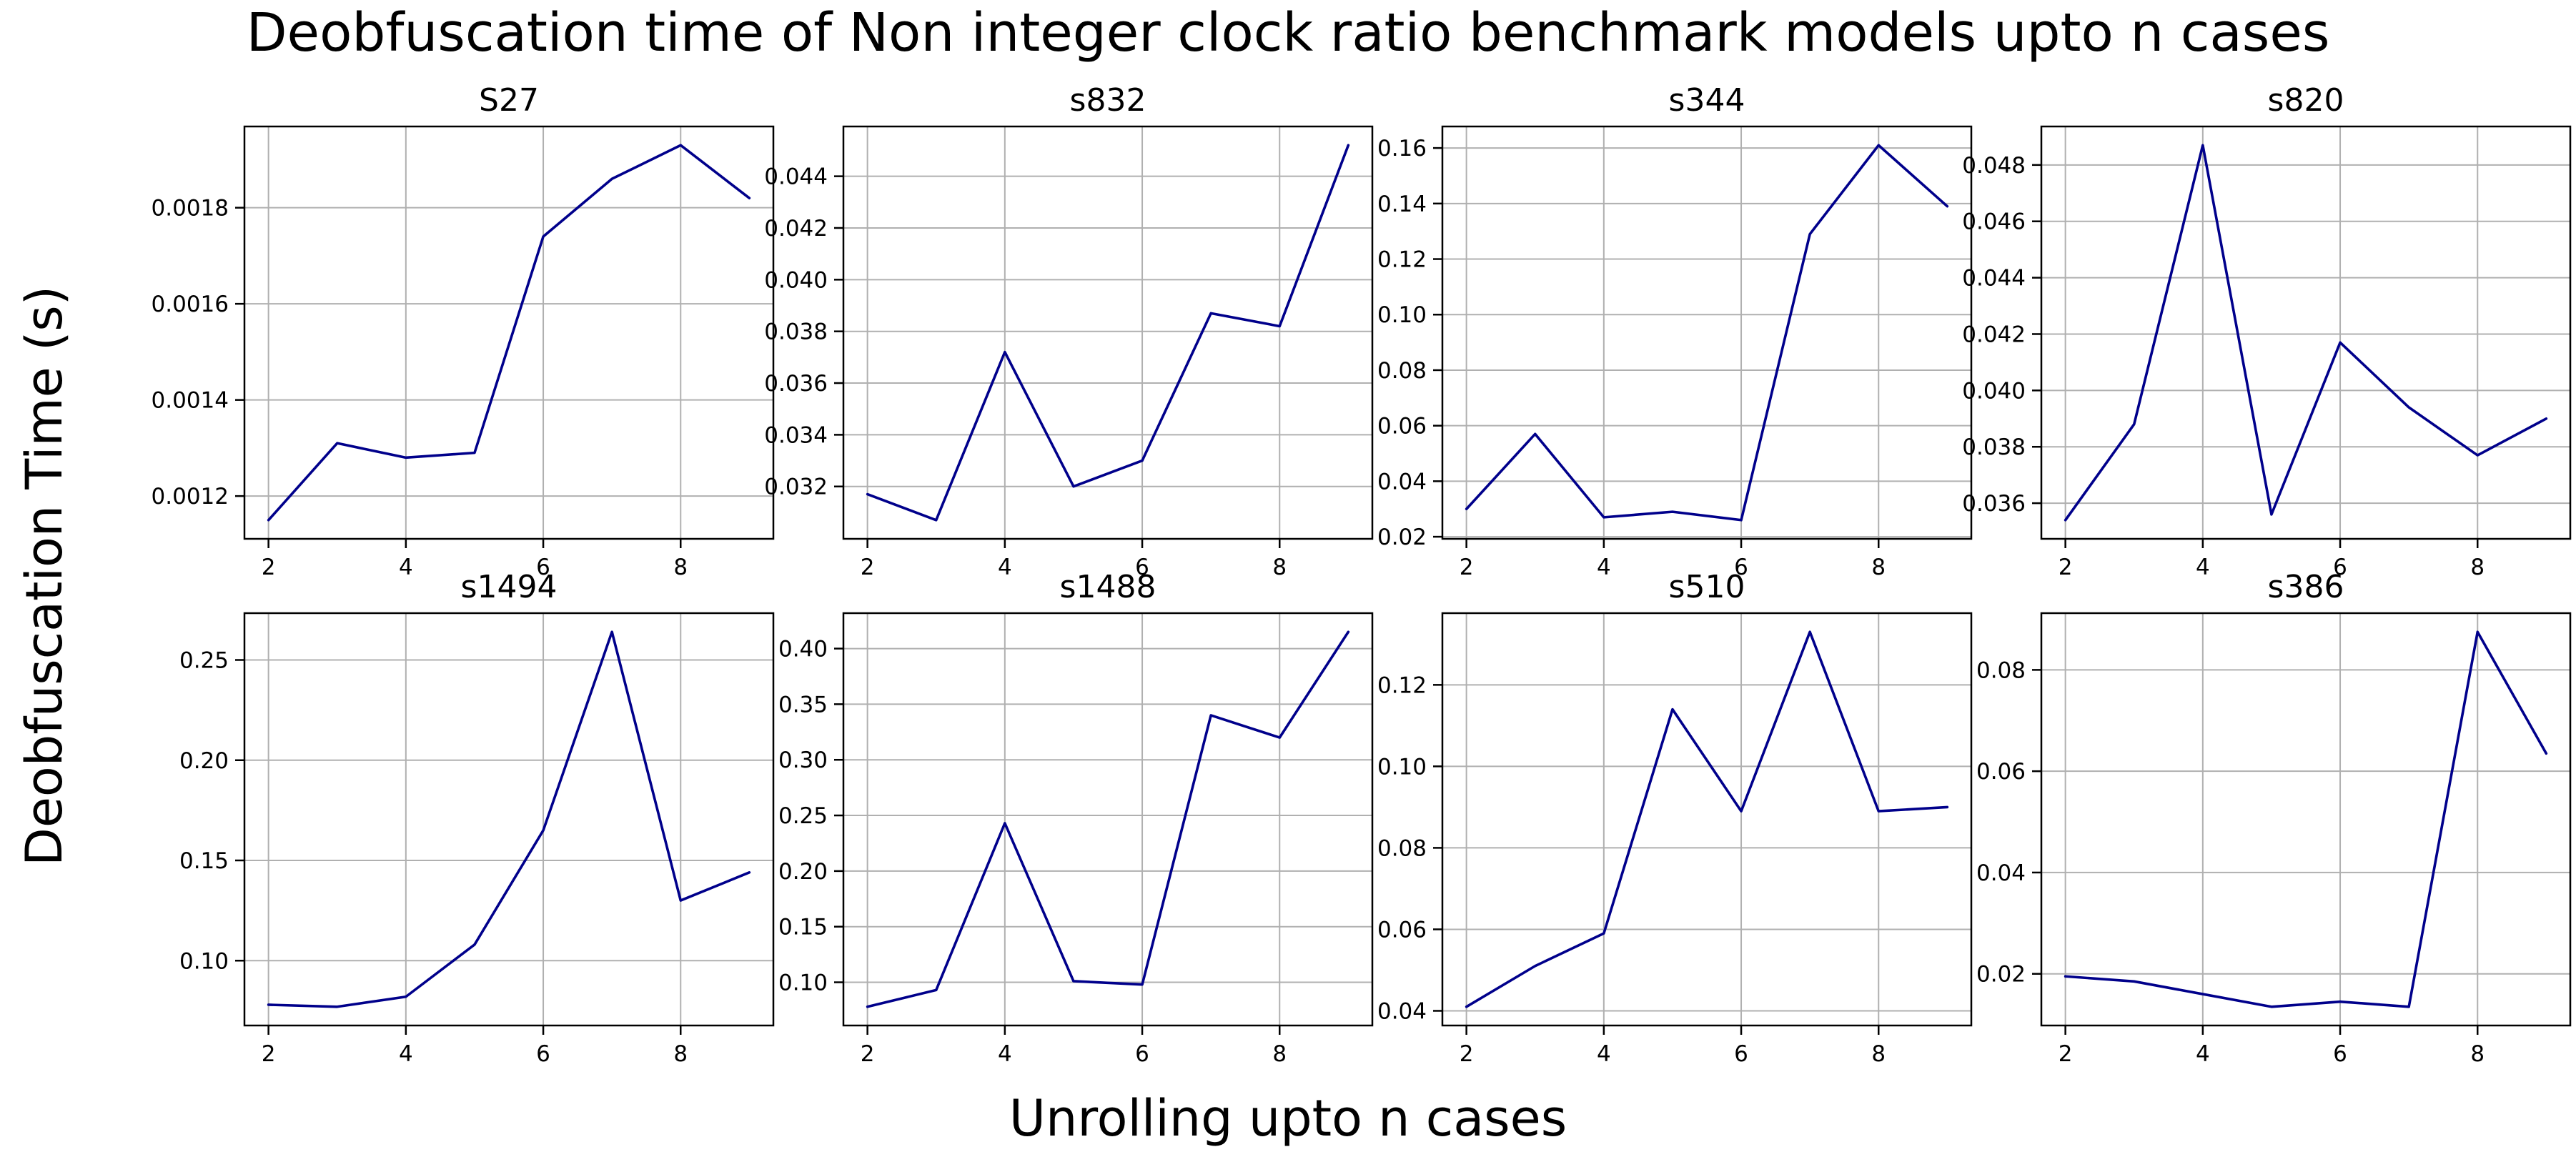 Image resolution: width=2576 pixels, height=1172 pixels. Describe the element at coordinates (2274, 839) in the screenshot. I see `line-chart-s386: 2 4 6 8 0.02 0.04 0.06 0.08` at that location.